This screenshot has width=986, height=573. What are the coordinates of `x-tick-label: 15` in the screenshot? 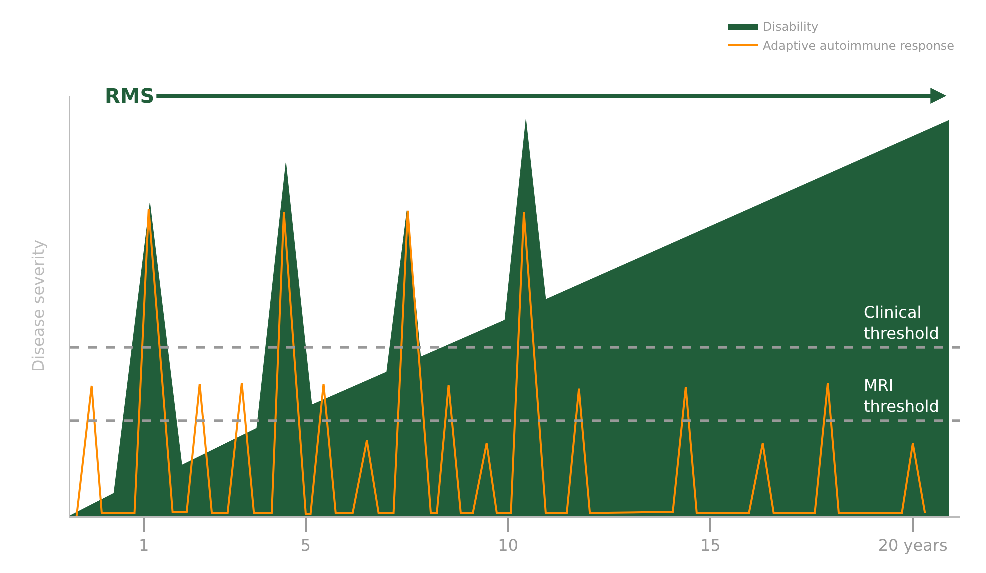 It's located at (710, 546).